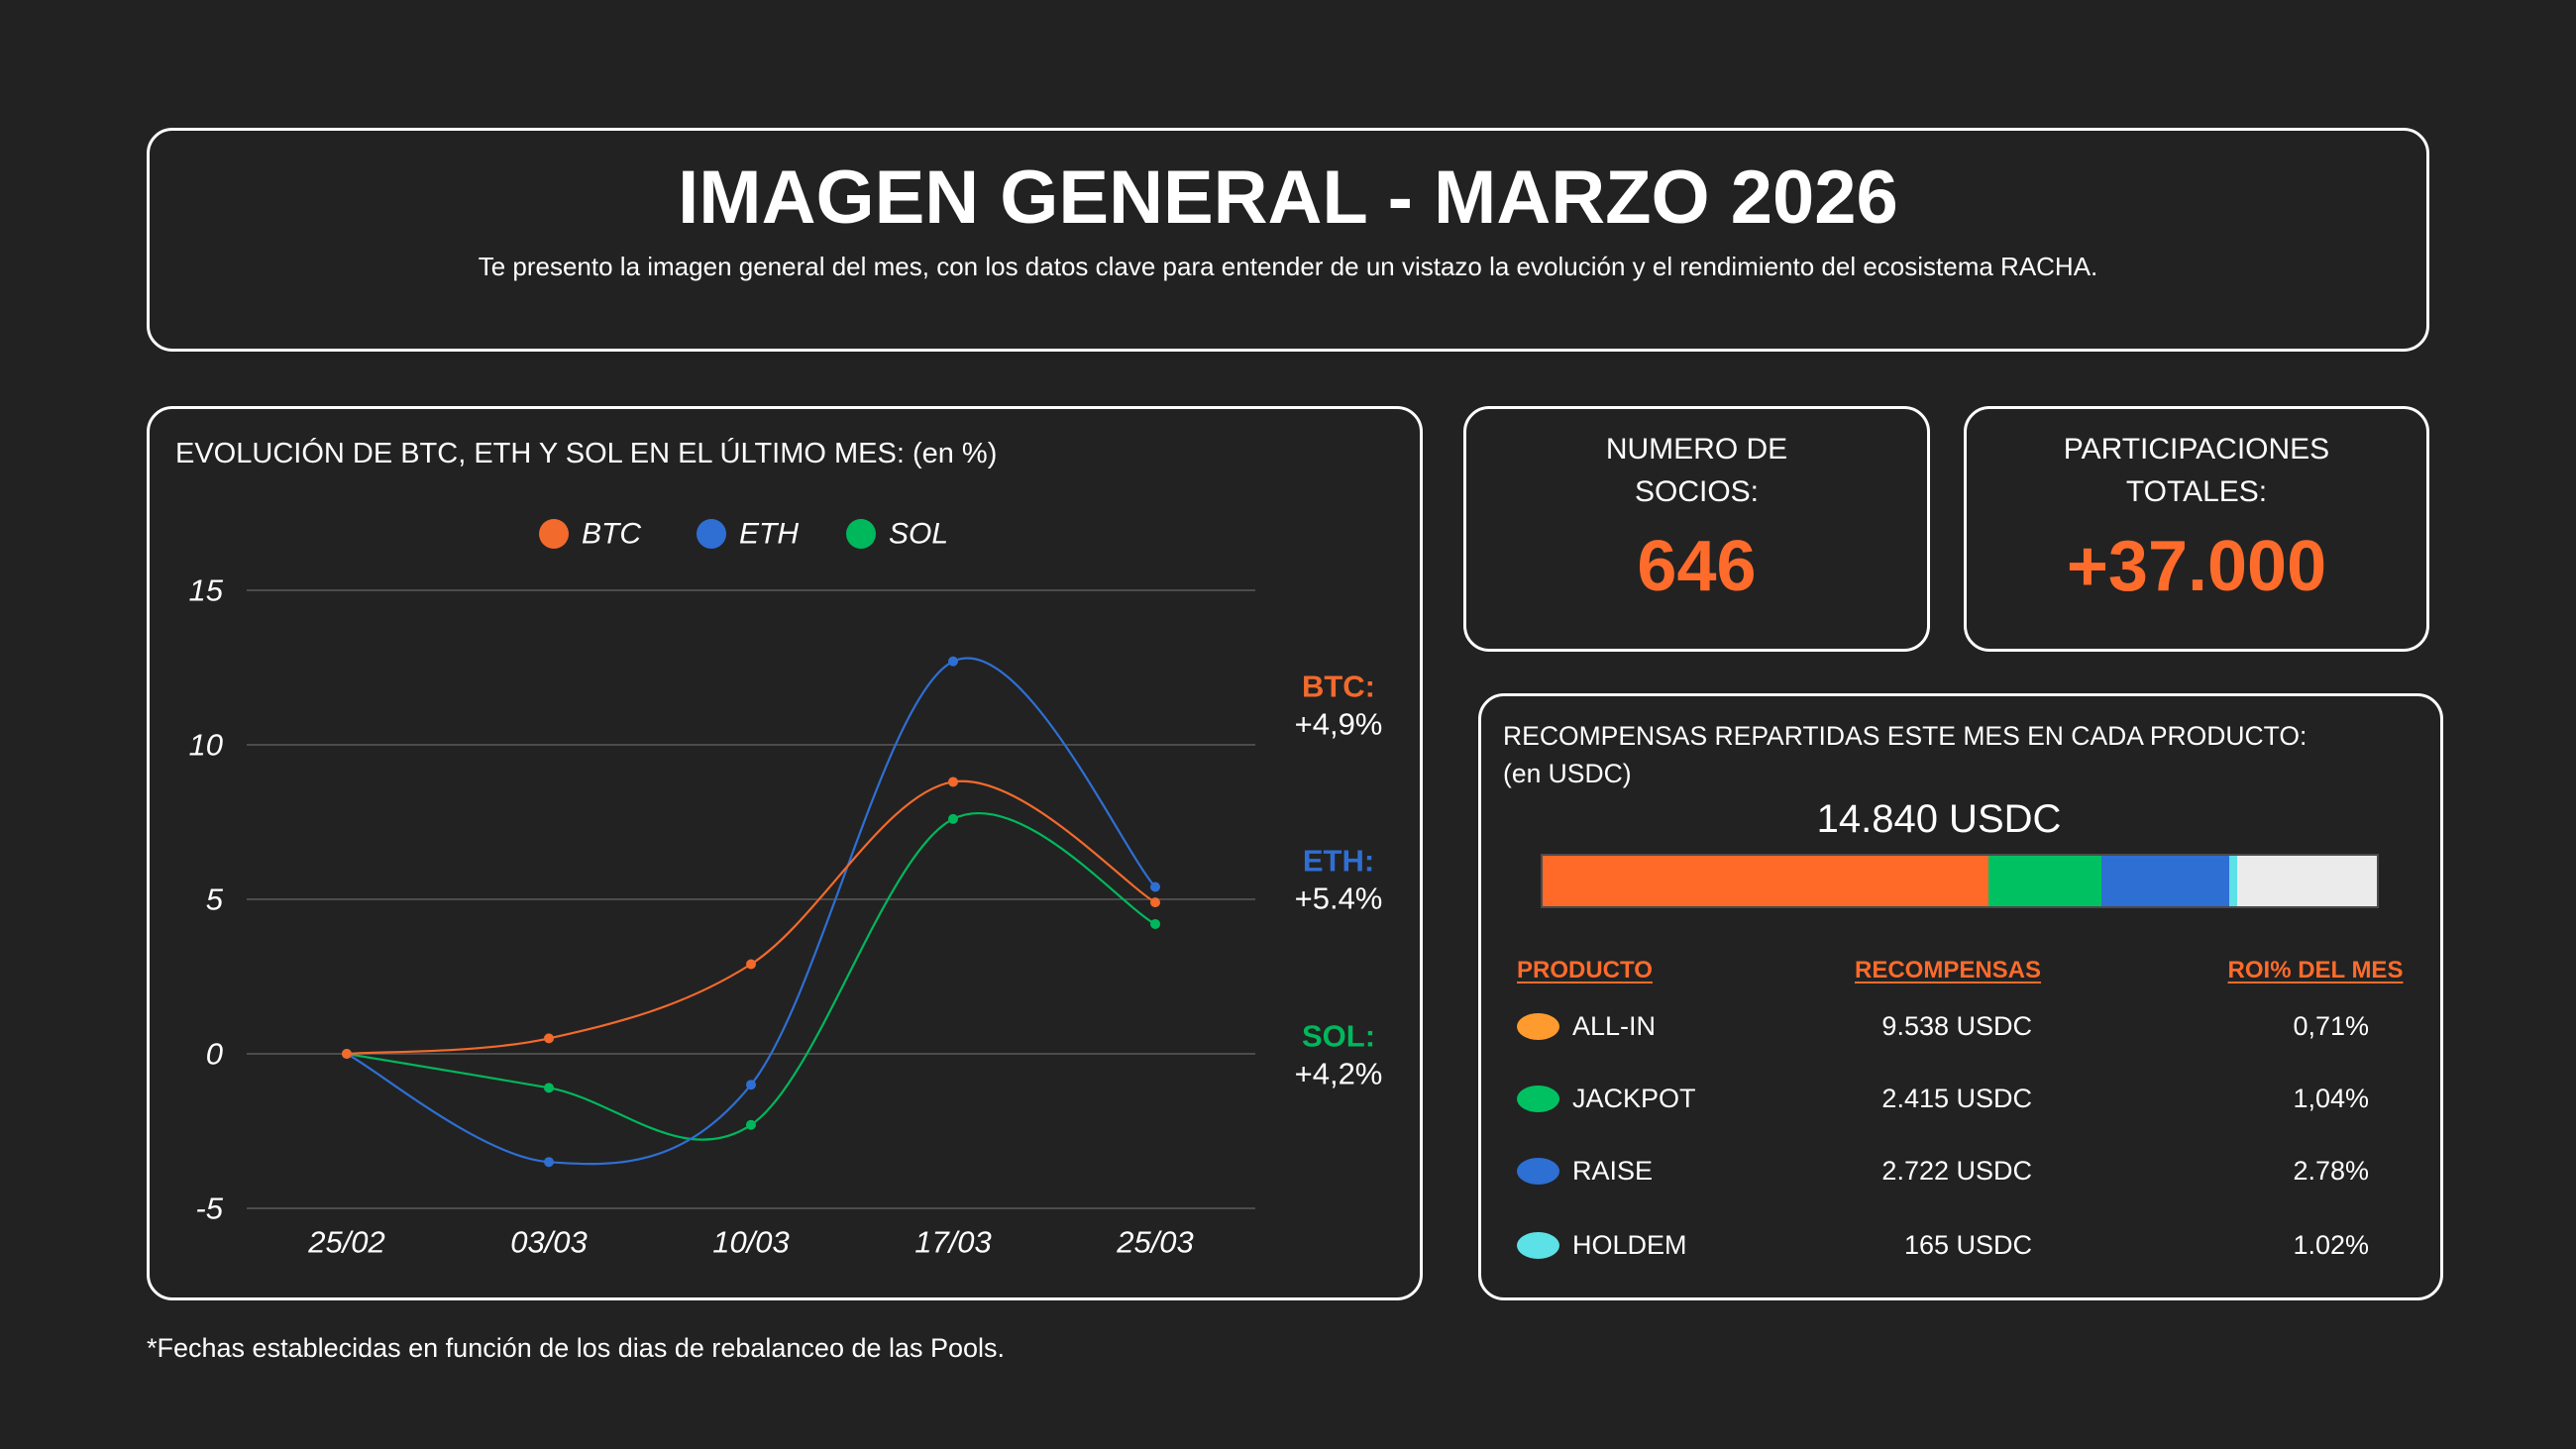  I want to click on legend-marker-btc, so click(554, 534).